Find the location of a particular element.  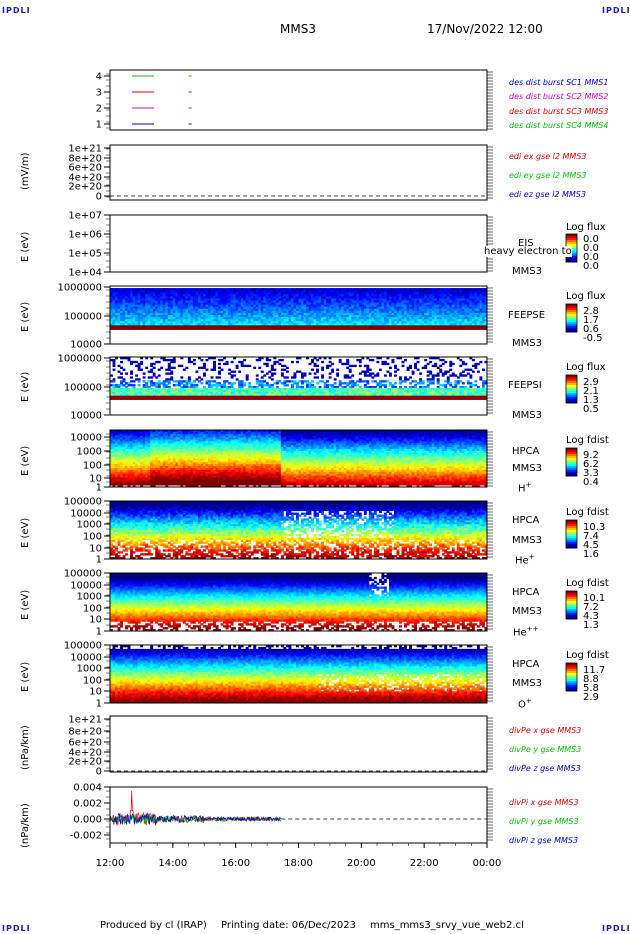

ylabel-feepsi: E (eV) is located at coordinates (25, 387).